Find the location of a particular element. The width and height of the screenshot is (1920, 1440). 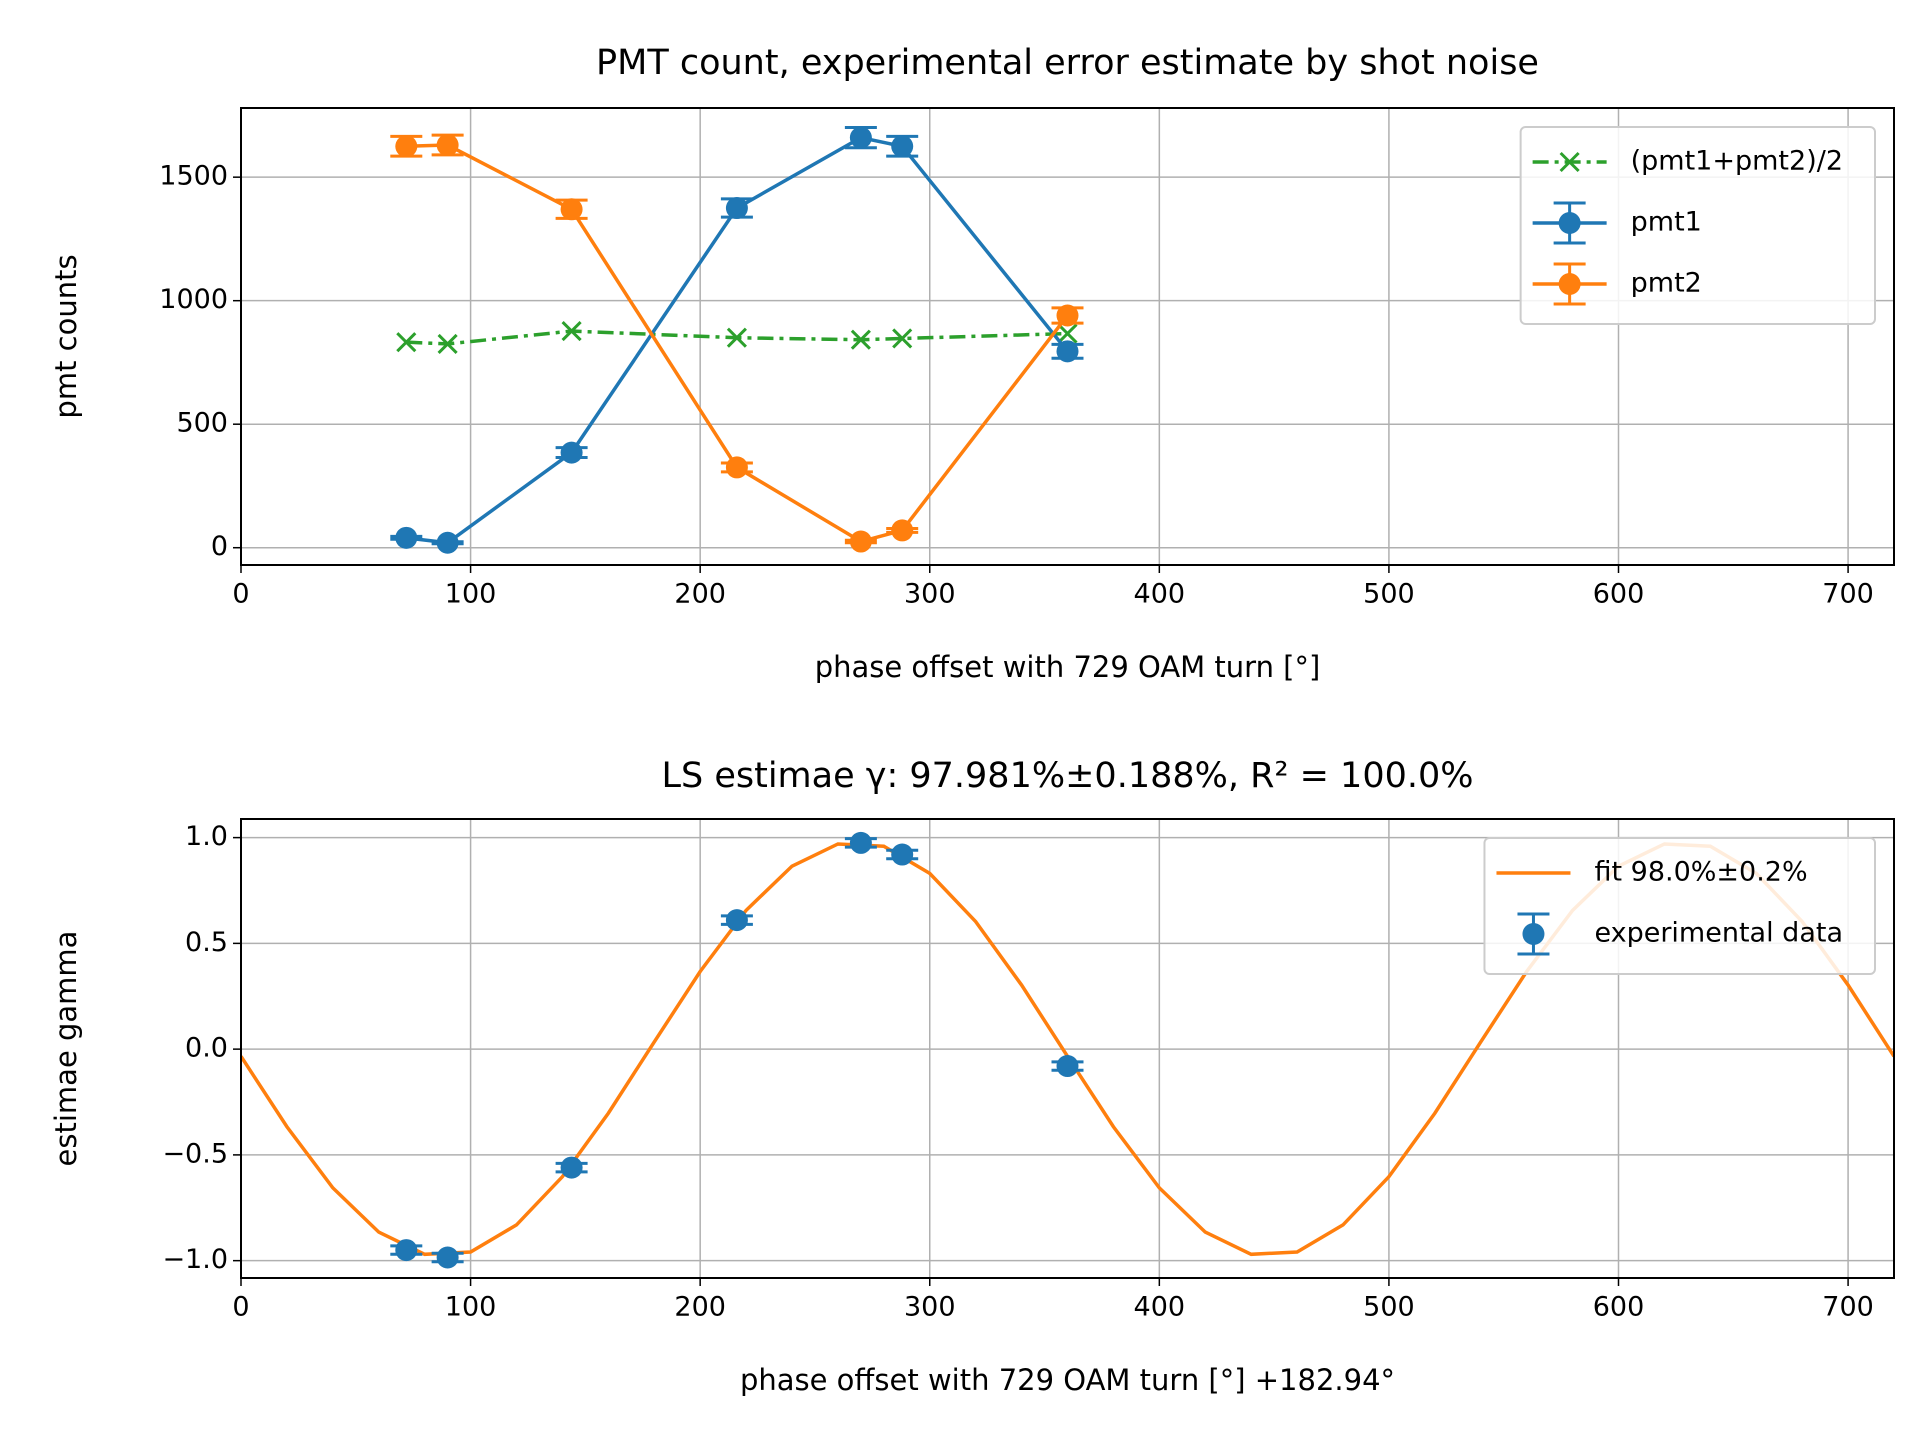

y-tick-label: 0.5 is located at coordinates (206, 942).